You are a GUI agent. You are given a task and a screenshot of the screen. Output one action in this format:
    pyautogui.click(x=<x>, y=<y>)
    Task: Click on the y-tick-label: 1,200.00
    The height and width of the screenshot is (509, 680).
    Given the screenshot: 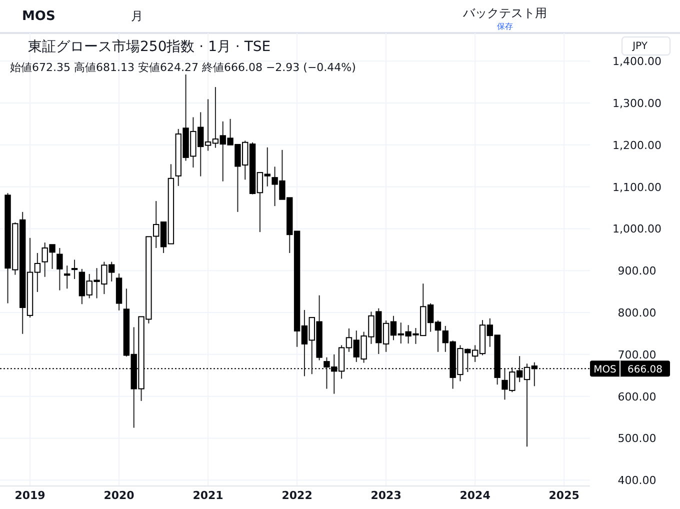 What is the action you would take?
    pyautogui.click(x=637, y=145)
    